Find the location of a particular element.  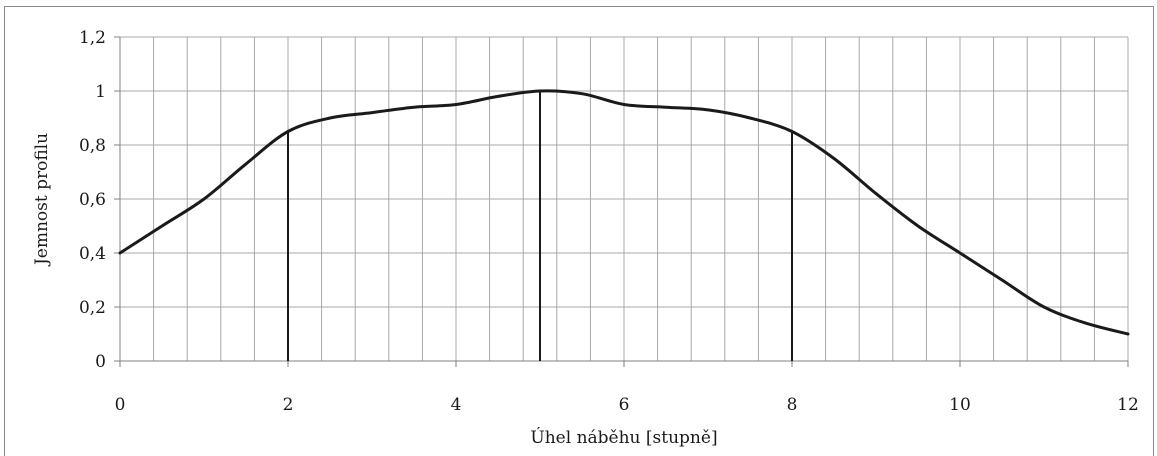

y-tick-label: 1,2 is located at coordinates (92, 38).